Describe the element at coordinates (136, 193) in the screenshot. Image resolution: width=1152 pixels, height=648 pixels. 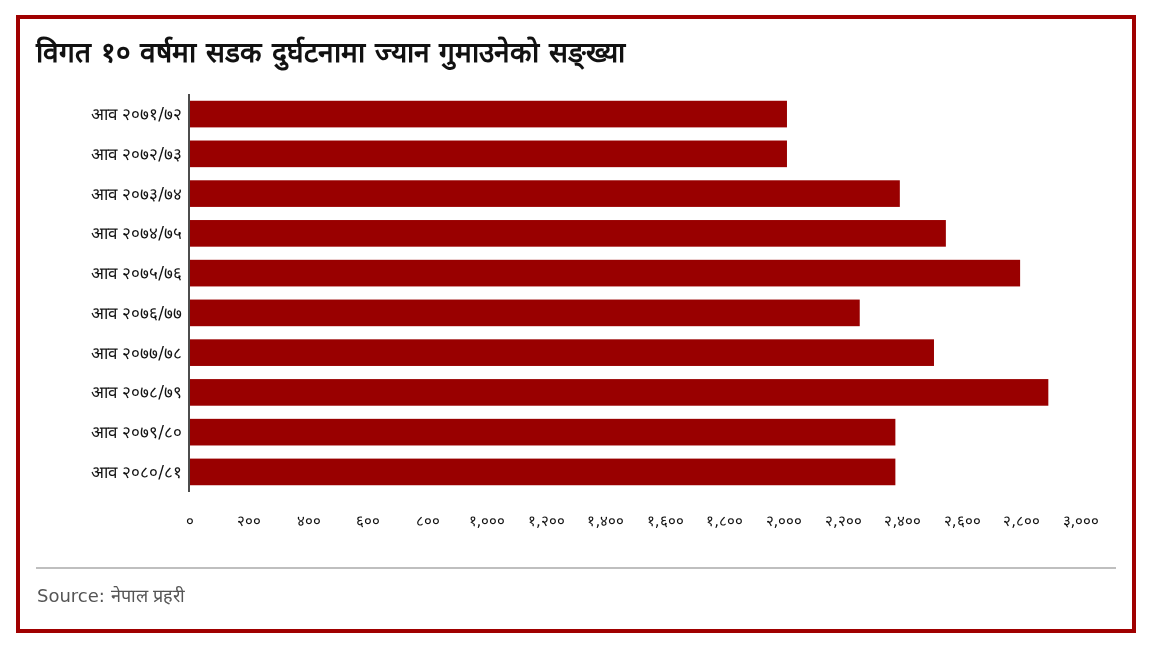
I see `y-tick-label: आव २०७३/७४` at that location.